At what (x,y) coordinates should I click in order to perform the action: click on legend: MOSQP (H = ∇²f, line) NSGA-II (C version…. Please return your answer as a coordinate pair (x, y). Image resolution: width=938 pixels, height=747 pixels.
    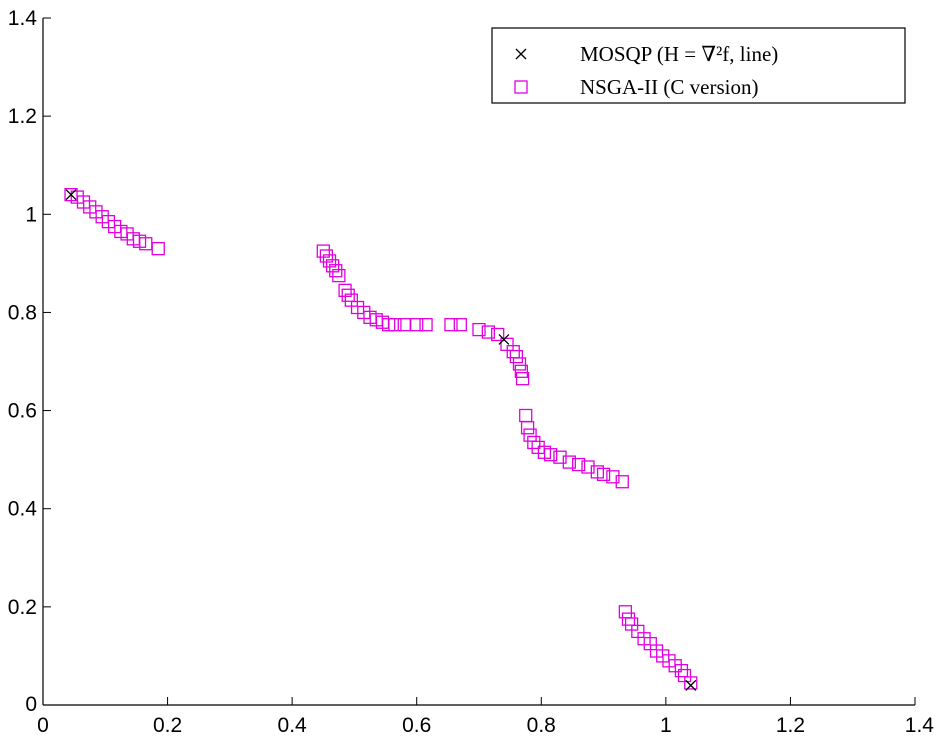
    Looking at the image, I should click on (698, 65).